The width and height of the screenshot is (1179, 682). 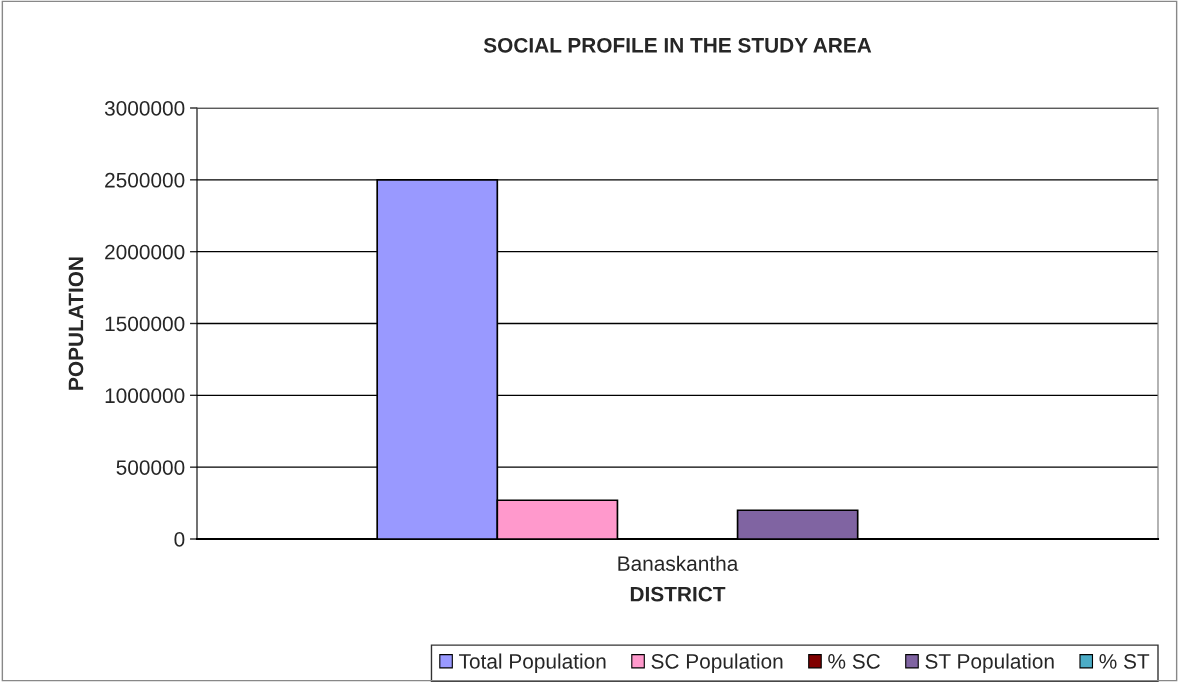 I want to click on legend-label: % ST, so click(x=1124, y=661).